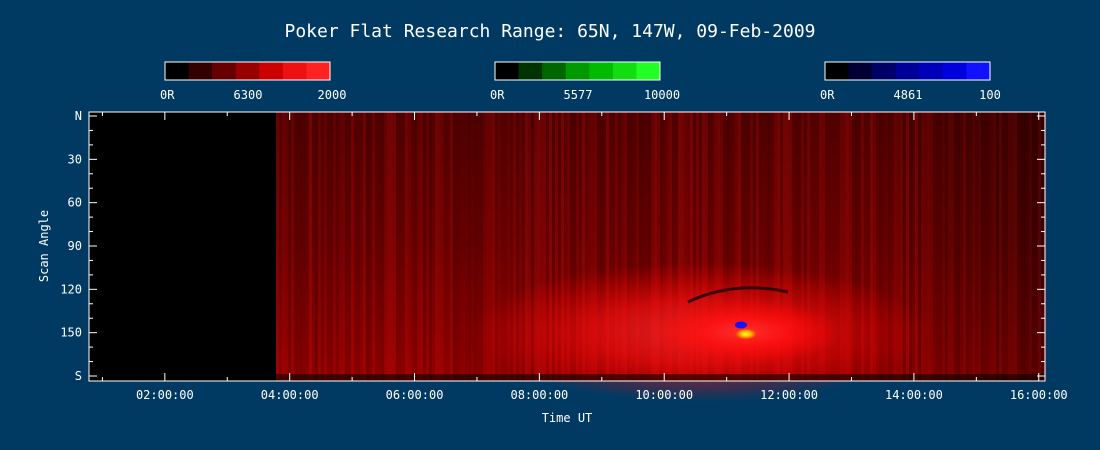 The image size is (1100, 450). I want to click on colorbar-5577-min-label: 0R, so click(497, 95).